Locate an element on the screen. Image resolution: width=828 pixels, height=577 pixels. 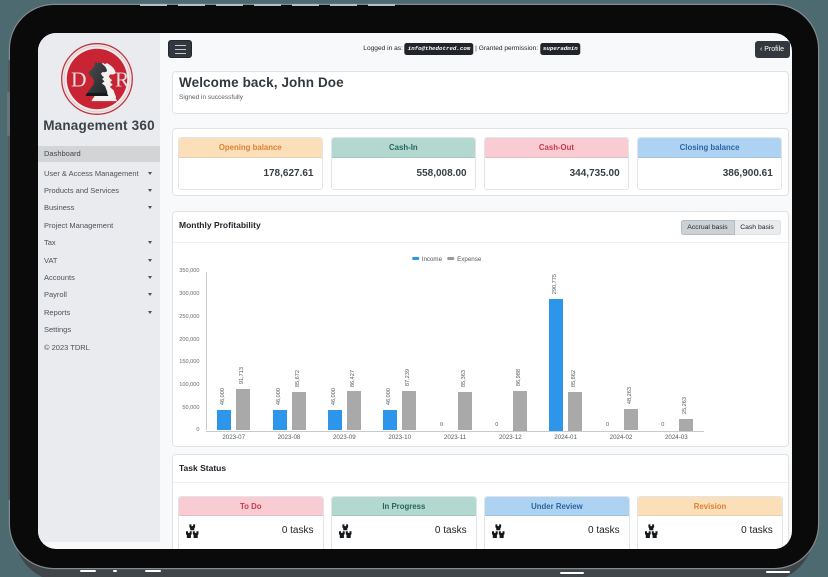
svg-text: D is located at coordinates (79, 80).